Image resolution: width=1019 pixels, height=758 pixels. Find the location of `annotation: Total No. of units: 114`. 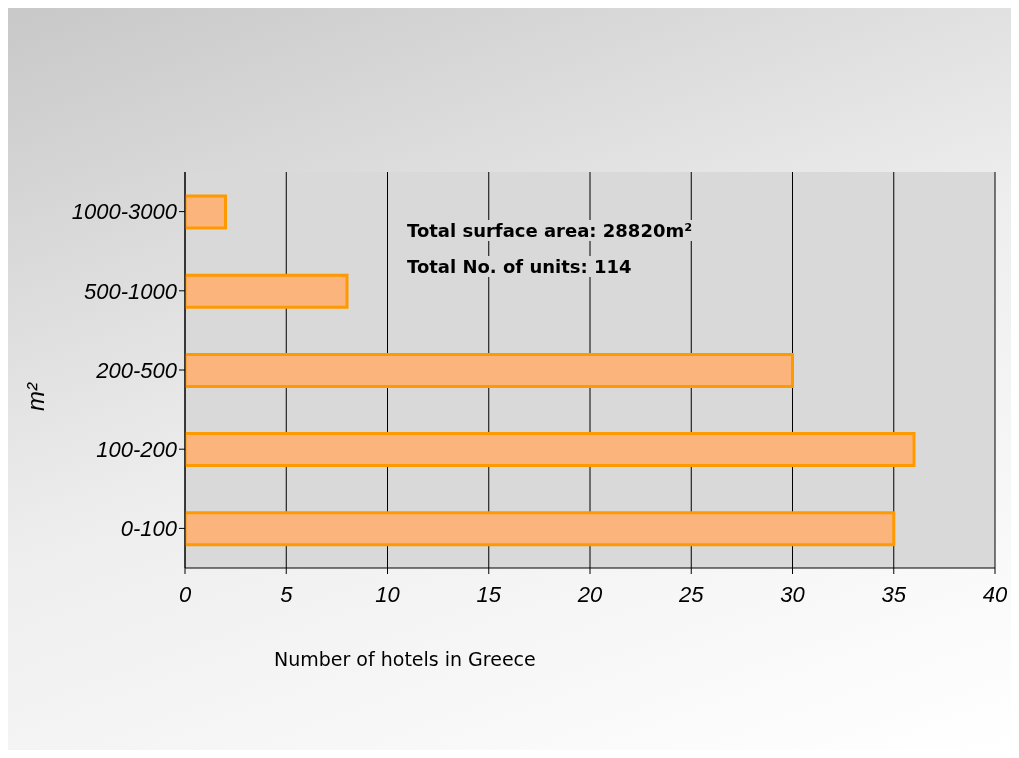

annotation: Total No. of units: 114 is located at coordinates (519, 266).